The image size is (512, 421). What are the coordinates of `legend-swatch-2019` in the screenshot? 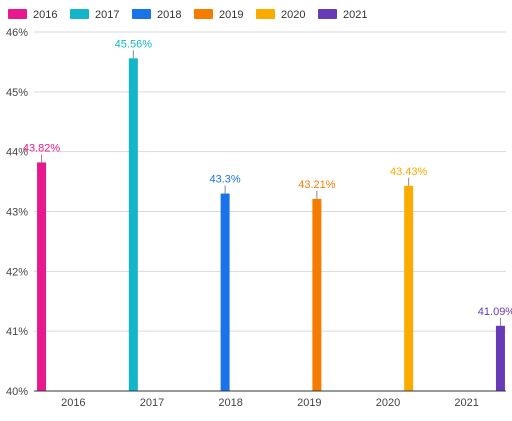 It's located at (203, 14).